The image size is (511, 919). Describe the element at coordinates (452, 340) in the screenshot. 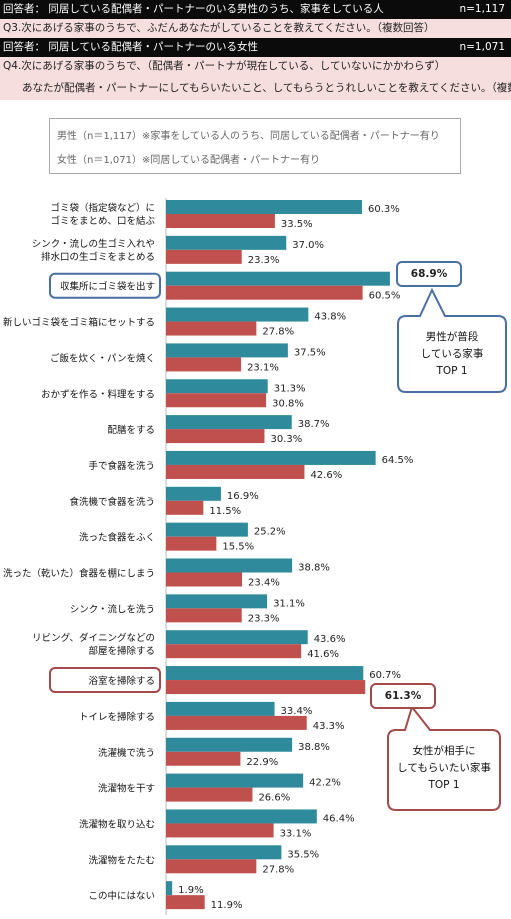

I see `male-callout-bubble` at that location.